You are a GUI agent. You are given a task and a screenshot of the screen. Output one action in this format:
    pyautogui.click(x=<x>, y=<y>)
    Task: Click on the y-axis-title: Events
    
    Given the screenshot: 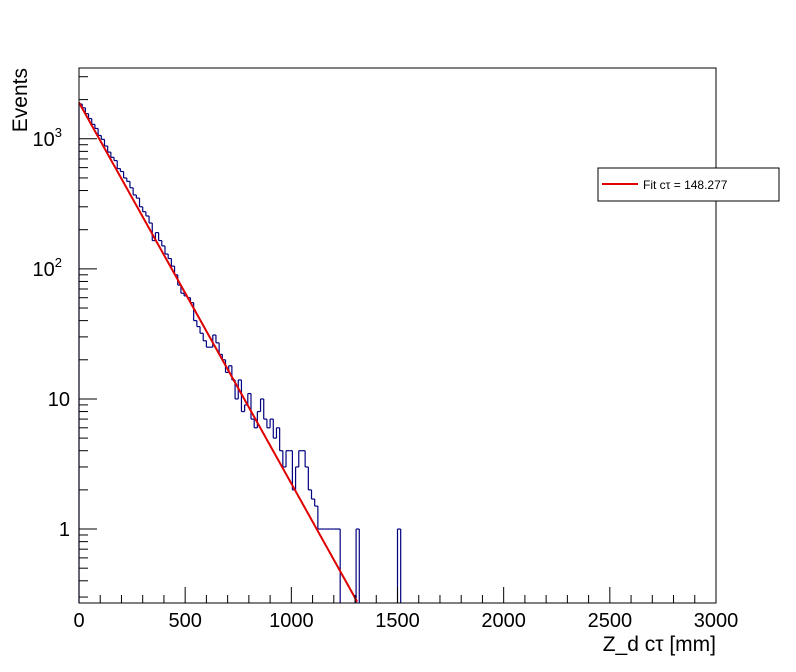 What is the action you would take?
    pyautogui.click(x=20, y=100)
    